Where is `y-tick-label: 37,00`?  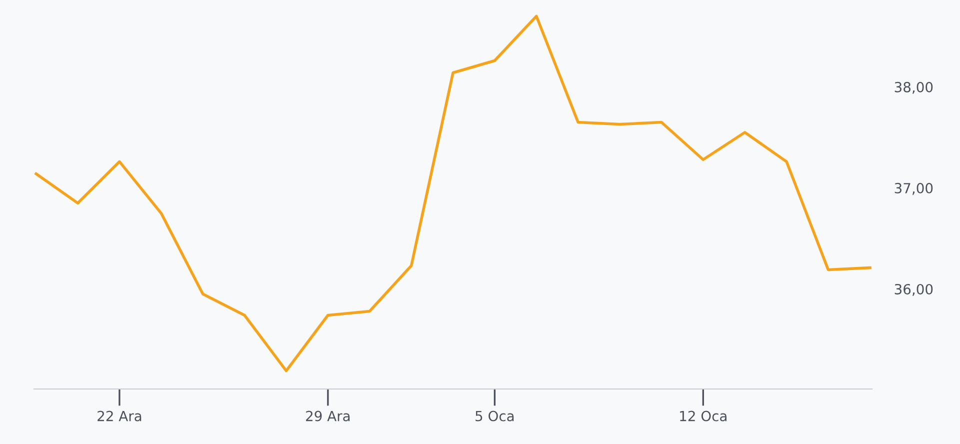
y-tick-label: 37,00 is located at coordinates (913, 188).